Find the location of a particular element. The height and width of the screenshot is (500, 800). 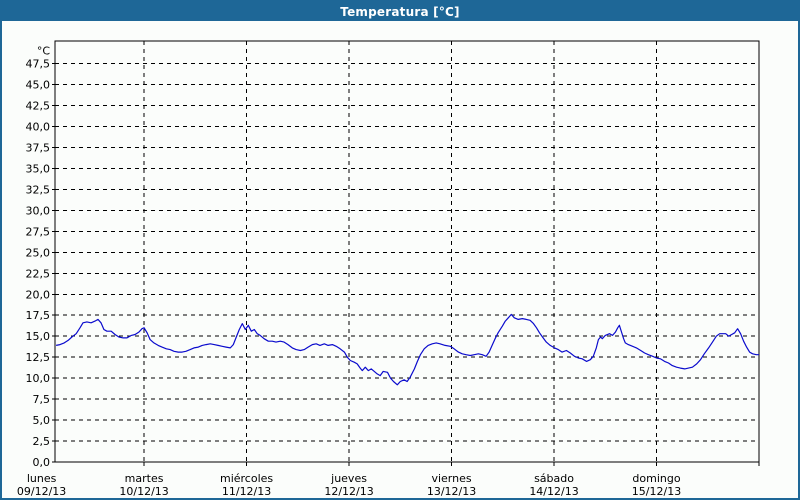

svg-text: 35,0 is located at coordinates (38, 168).